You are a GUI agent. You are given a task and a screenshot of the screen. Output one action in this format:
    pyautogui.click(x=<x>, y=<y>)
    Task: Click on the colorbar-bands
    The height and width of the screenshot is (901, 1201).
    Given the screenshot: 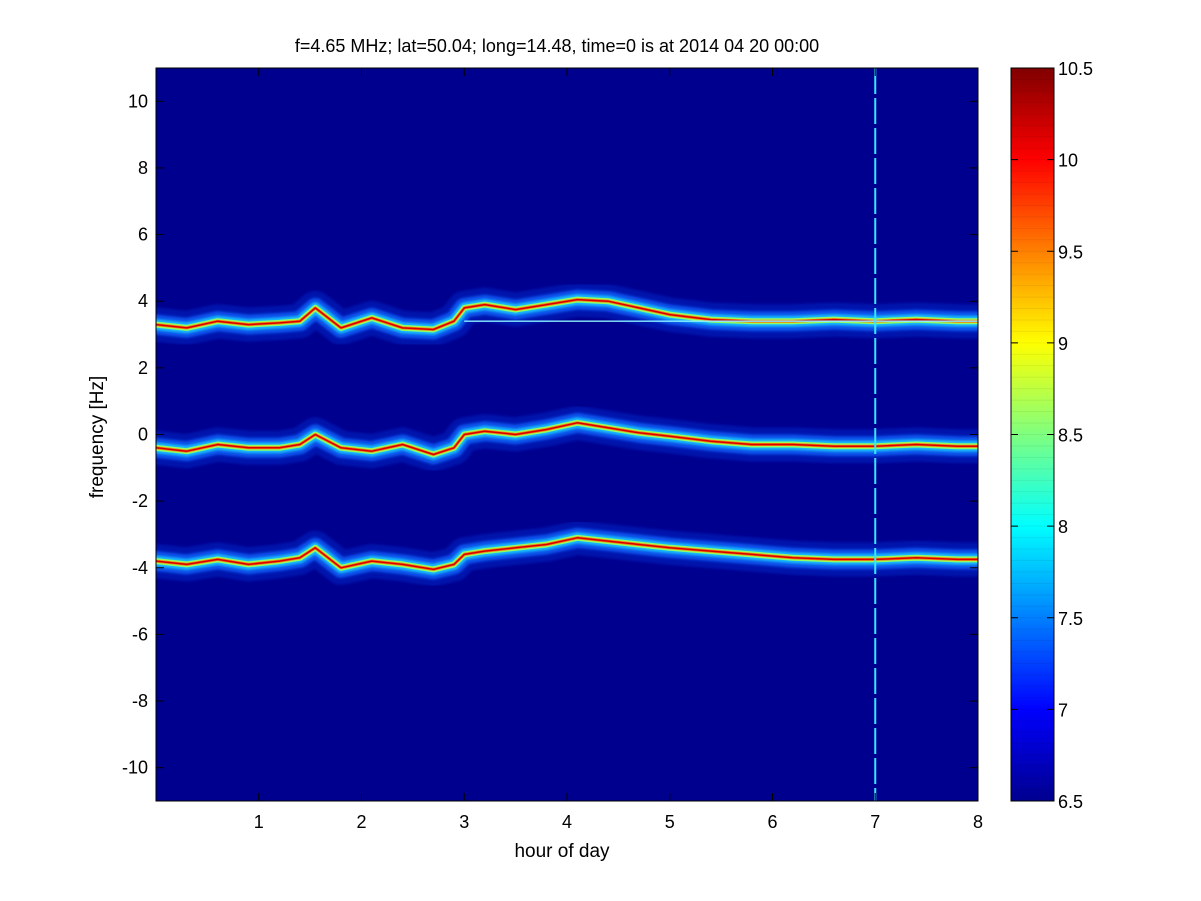 What is the action you would take?
    pyautogui.click(x=1032, y=434)
    